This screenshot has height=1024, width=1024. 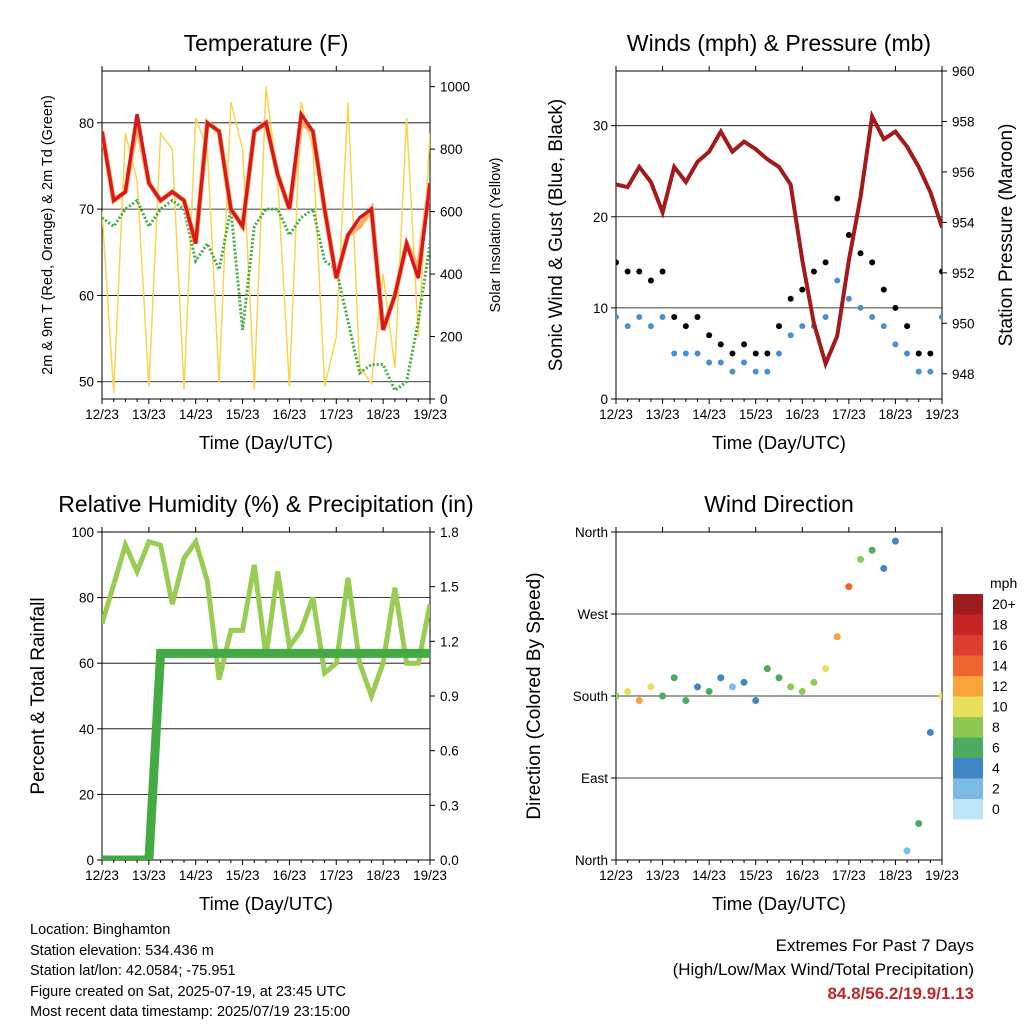 I want to click on station-elevation: Station elevation: 534.436 m, so click(x=122, y=950).